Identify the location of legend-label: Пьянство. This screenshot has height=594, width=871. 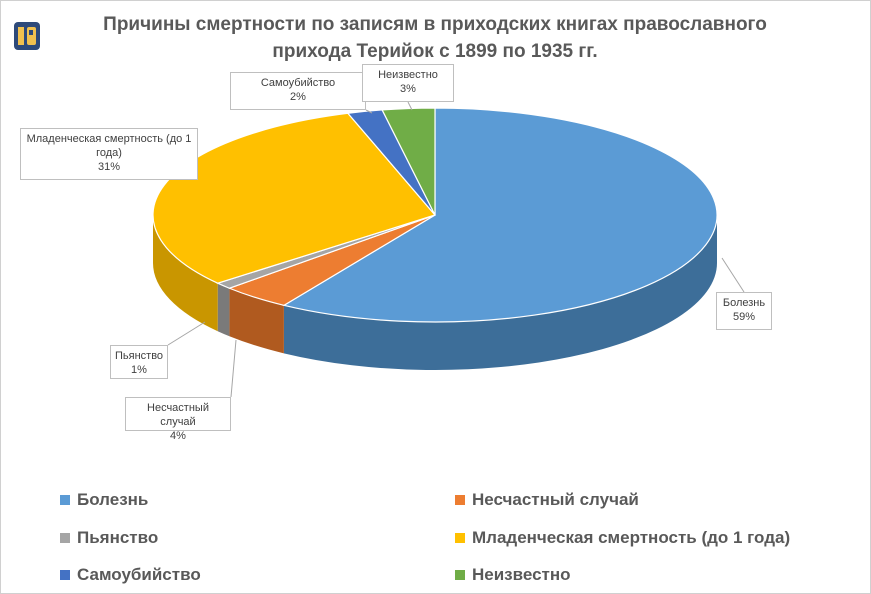
(118, 537).